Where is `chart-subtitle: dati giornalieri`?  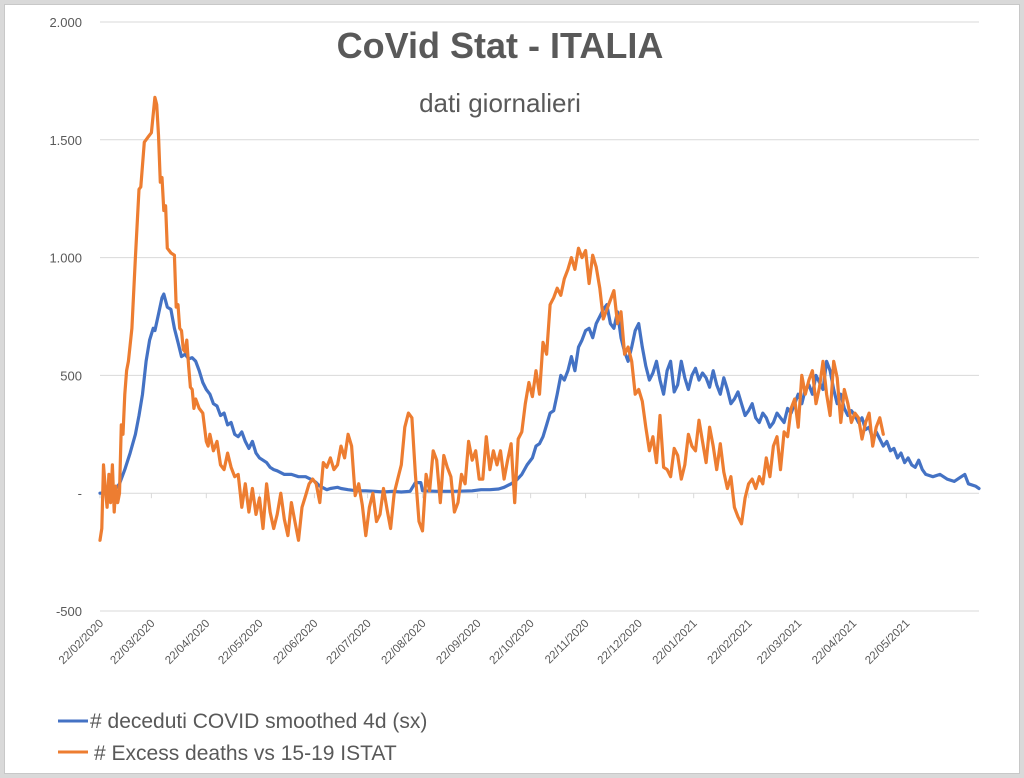
chart-subtitle: dati giornalieri is located at coordinates (500, 103).